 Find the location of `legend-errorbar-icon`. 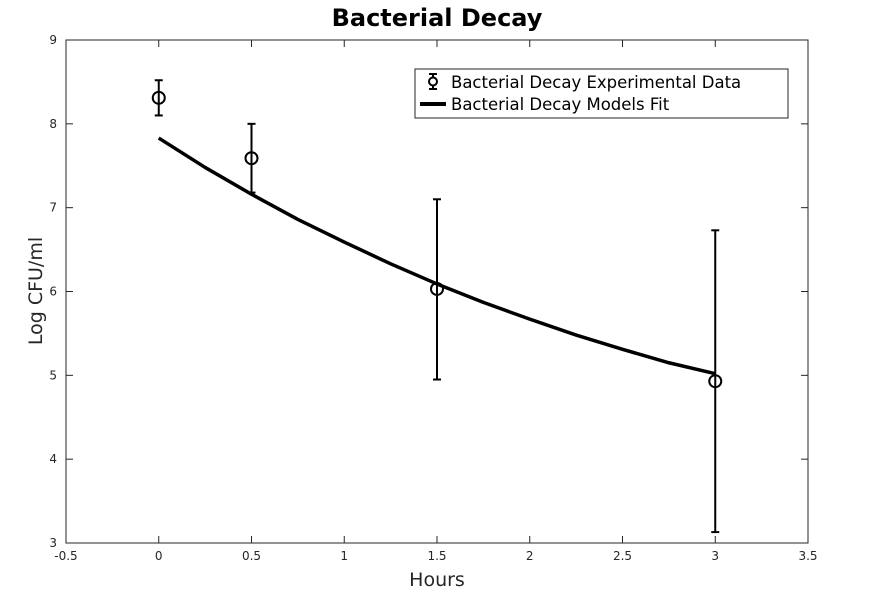

legend-errorbar-icon is located at coordinates (433, 81).